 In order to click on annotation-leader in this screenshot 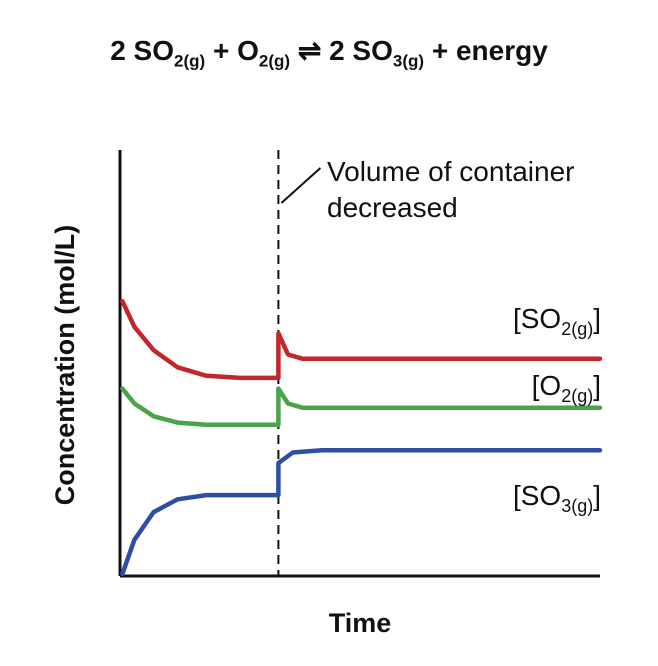, I will do `click(301, 185)`.